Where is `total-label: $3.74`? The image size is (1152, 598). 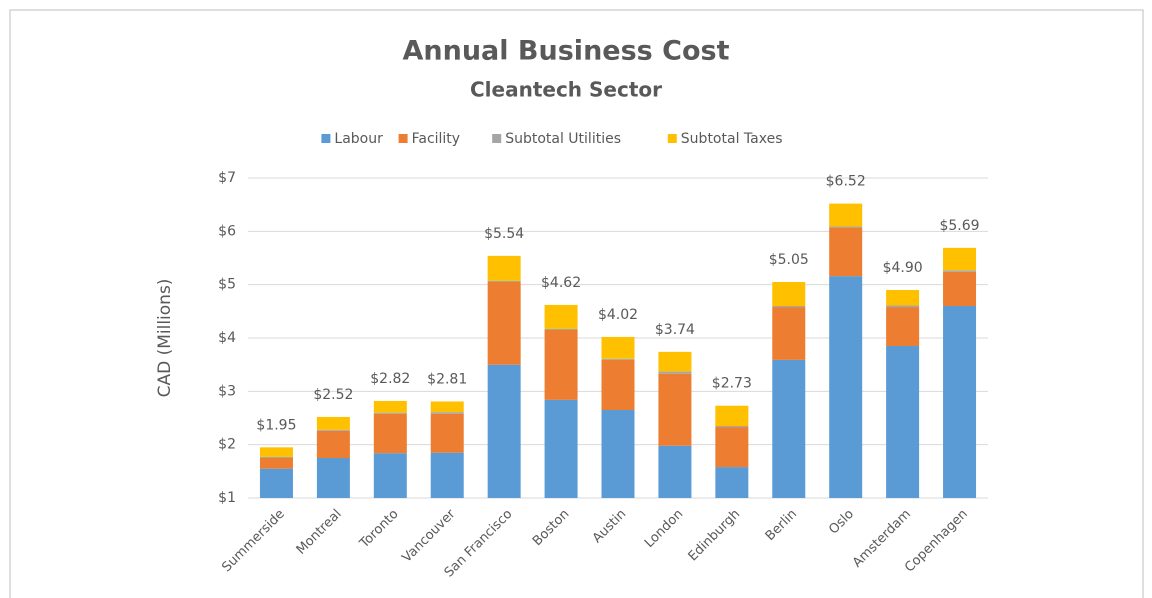 total-label: $3.74 is located at coordinates (675, 330).